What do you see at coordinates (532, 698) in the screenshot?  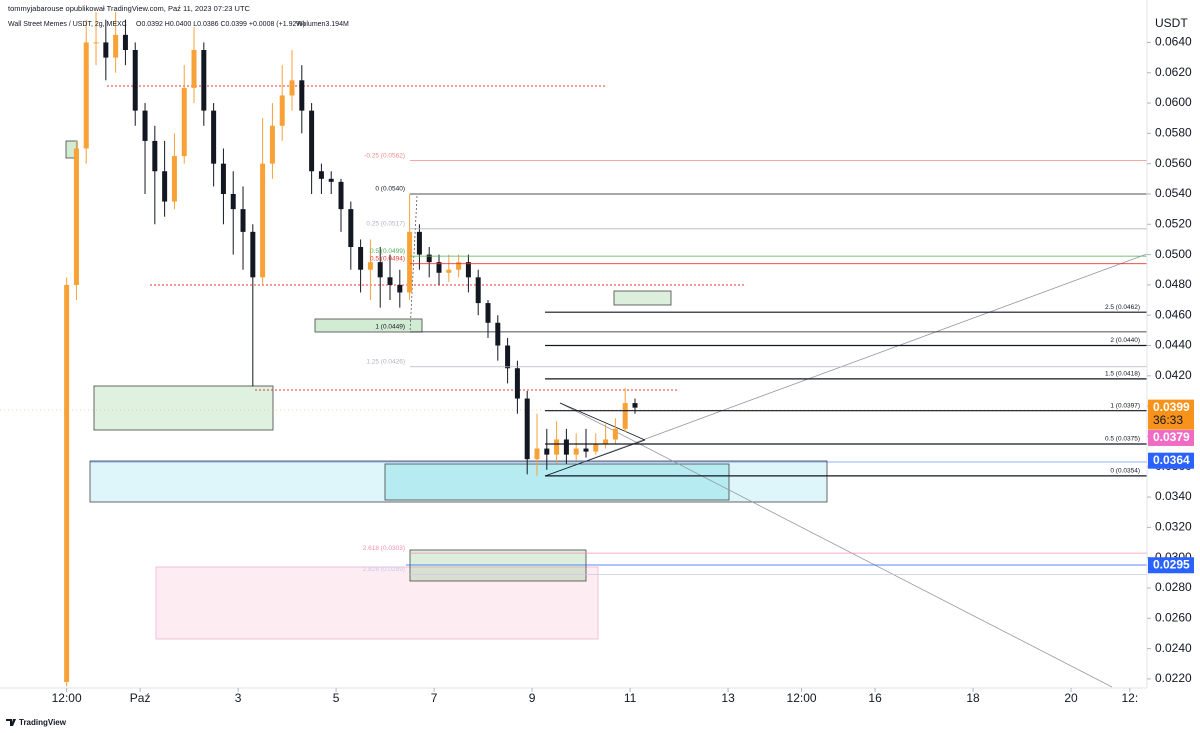 I see `x-tick-label: 9` at bounding box center [532, 698].